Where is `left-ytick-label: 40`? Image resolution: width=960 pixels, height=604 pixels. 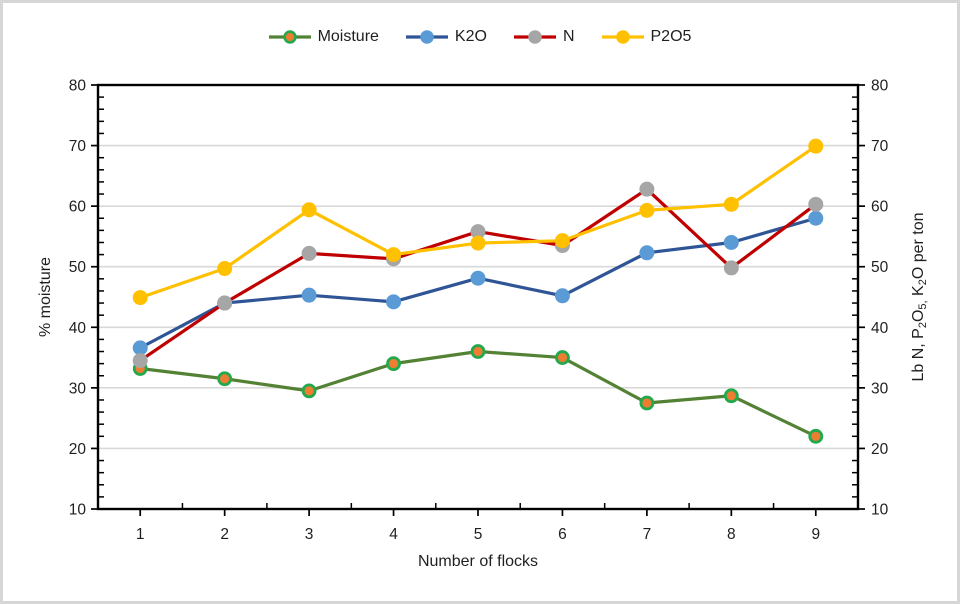
left-ytick-label: 40 is located at coordinates (78, 328).